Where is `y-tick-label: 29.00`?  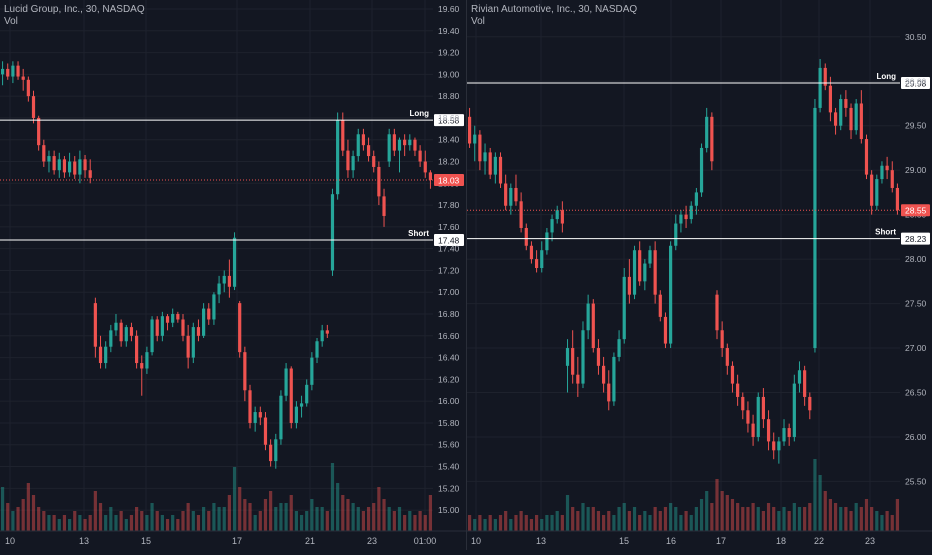
y-tick-label: 29.00 is located at coordinates (916, 170).